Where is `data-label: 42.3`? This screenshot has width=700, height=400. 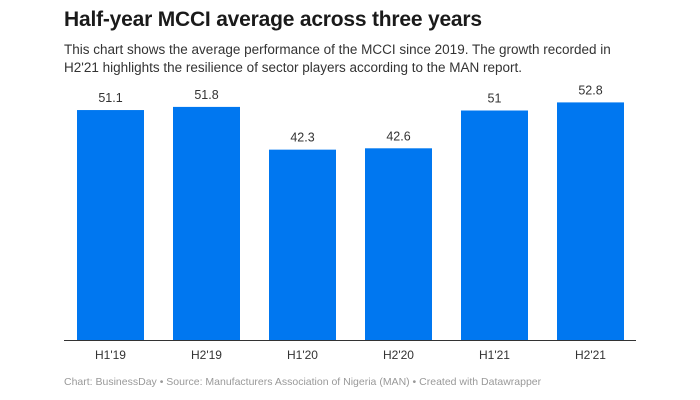
data-label: 42.3 is located at coordinates (302, 138).